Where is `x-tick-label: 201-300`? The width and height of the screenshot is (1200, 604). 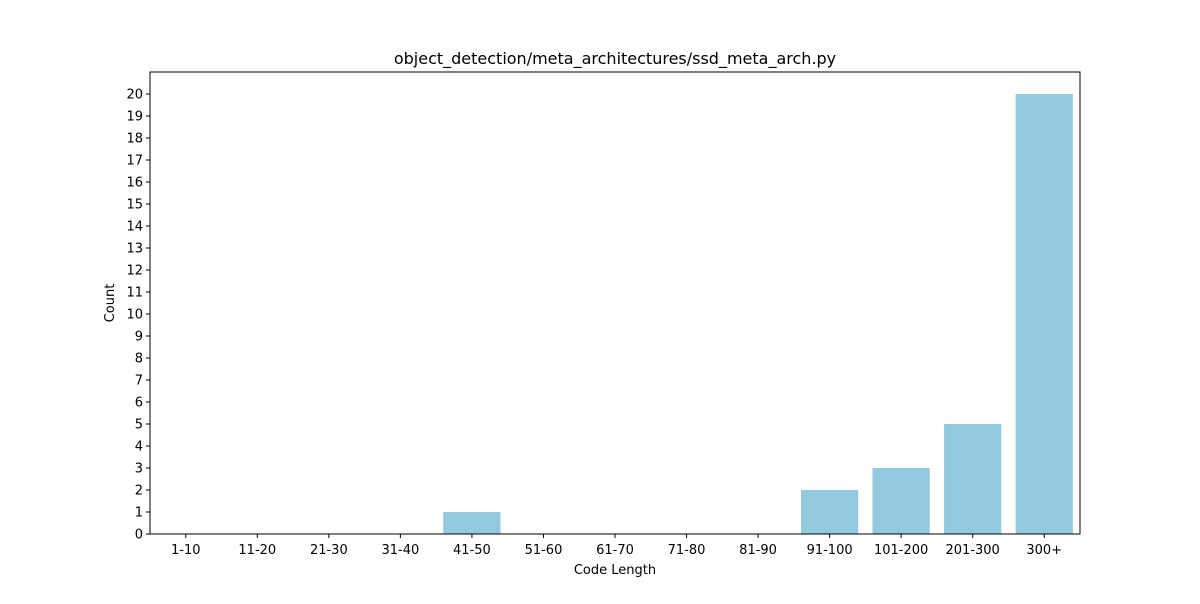
x-tick-label: 201-300 is located at coordinates (973, 550).